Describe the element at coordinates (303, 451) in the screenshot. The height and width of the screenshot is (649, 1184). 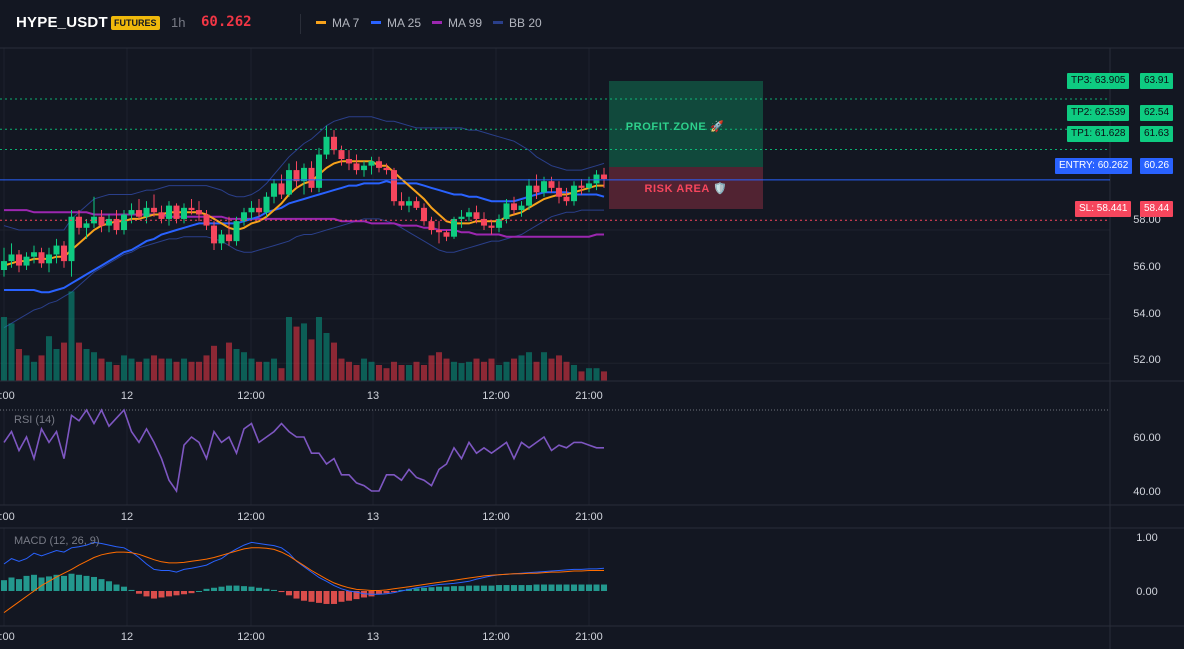
I see `rsi-line` at that location.